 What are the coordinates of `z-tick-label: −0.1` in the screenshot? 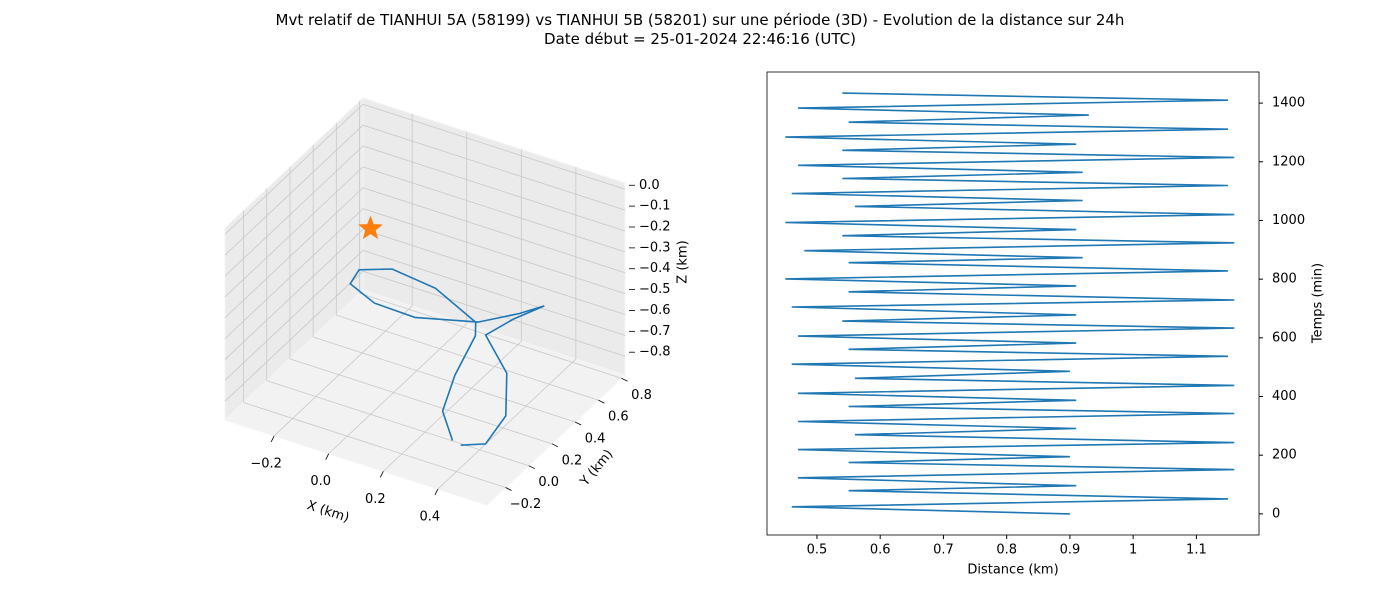 It's located at (655, 206).